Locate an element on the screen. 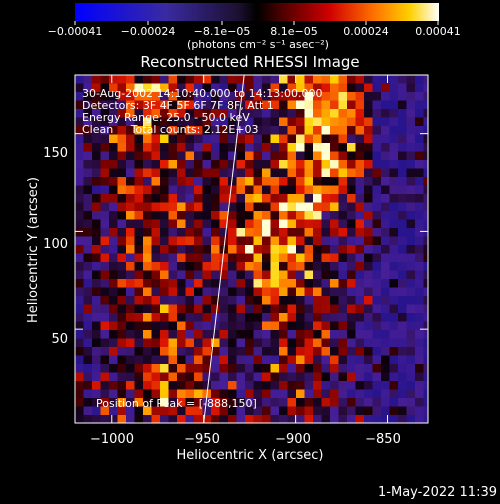  colorbar-tick-label: 0.00024 is located at coordinates (366, 31).